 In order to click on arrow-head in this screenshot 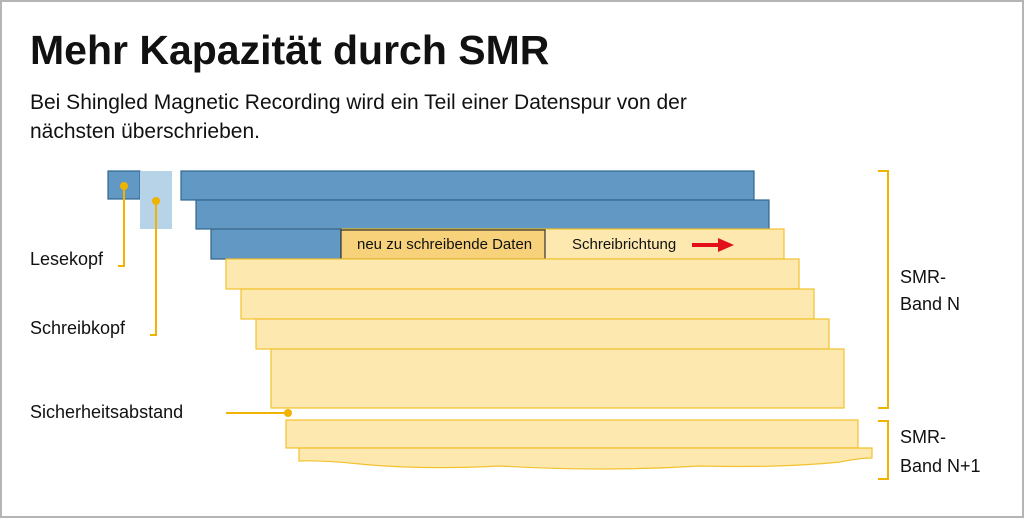, I will do `click(726, 245)`.